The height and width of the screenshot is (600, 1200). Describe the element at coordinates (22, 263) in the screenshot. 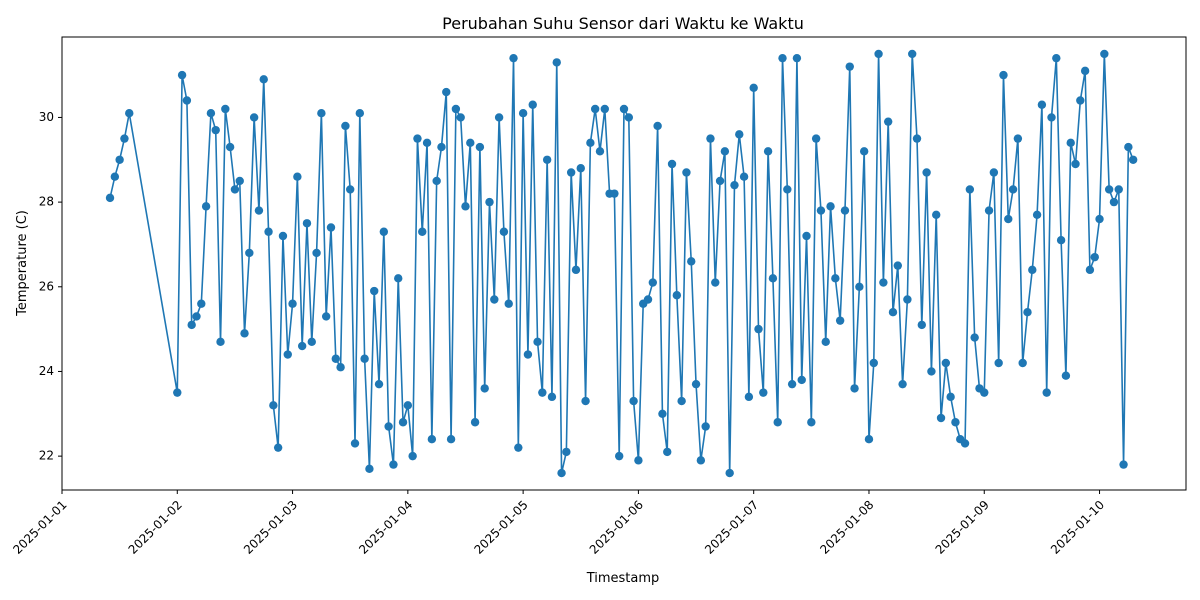

I see `y-axis-label: Temperature (C)` at that location.